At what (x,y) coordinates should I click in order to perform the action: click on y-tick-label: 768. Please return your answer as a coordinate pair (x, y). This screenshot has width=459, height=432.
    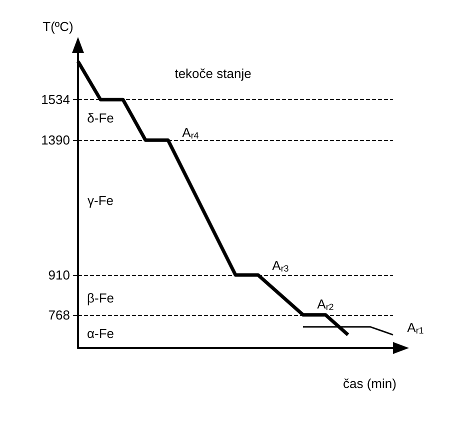
    Looking at the image, I should click on (59, 314).